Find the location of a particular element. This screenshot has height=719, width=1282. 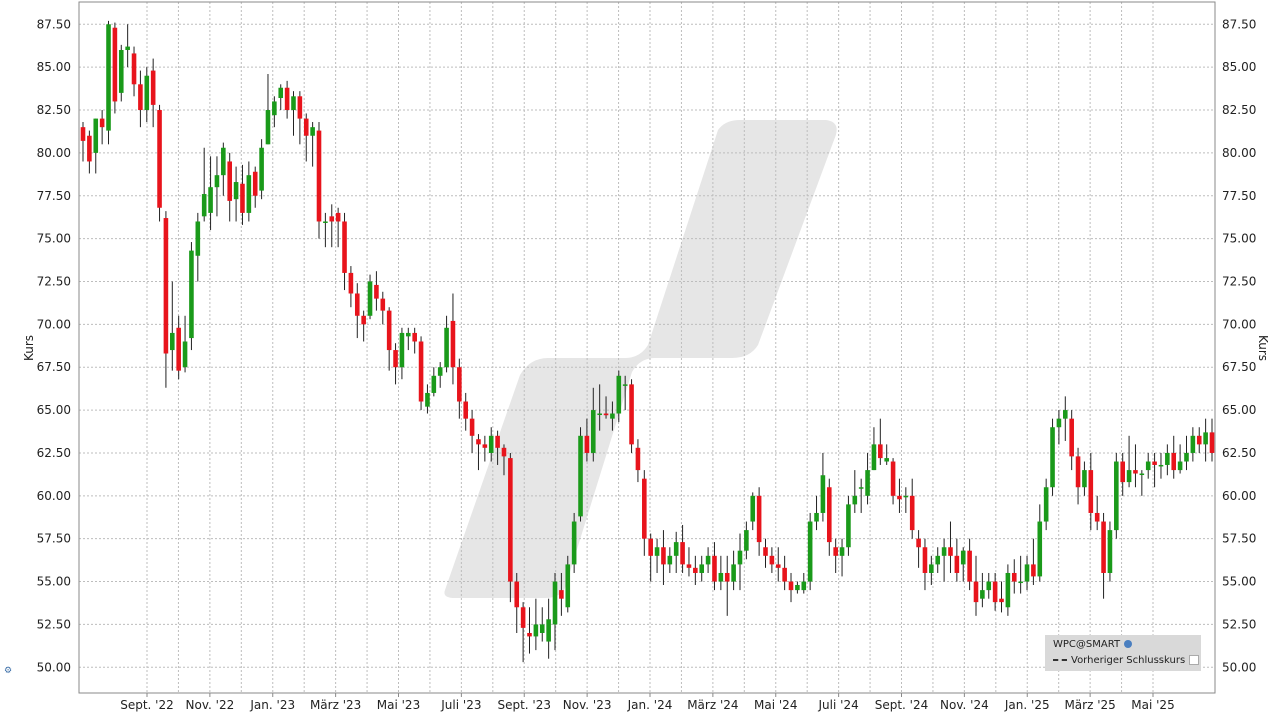

legend-symbol-label: WPC@SMART is located at coordinates (1087, 644).